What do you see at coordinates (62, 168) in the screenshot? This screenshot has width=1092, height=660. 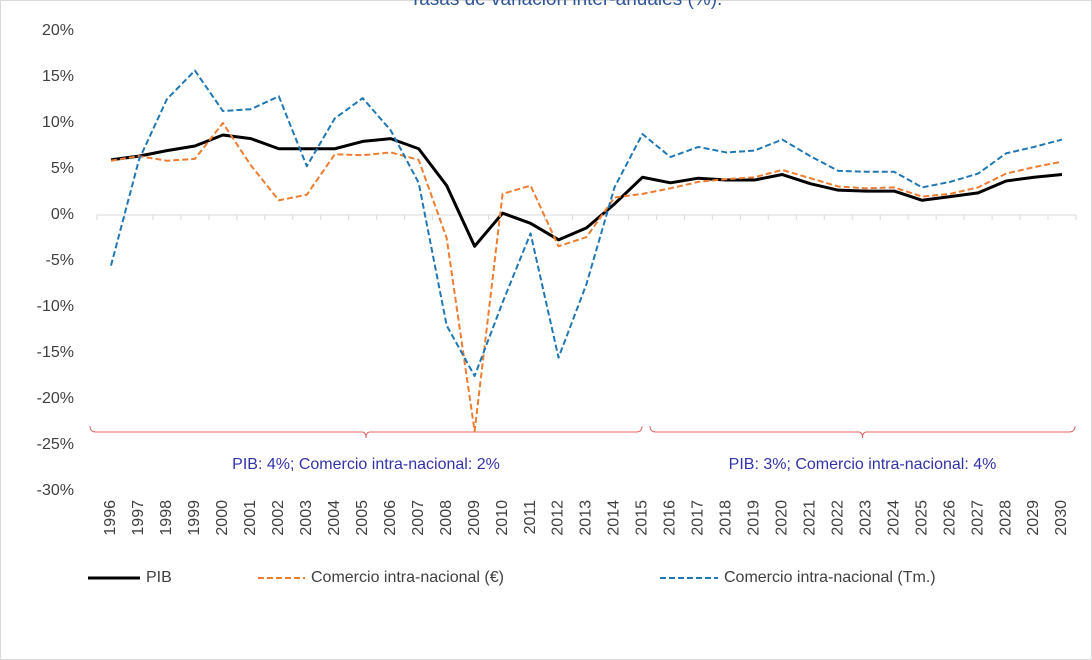 I see `y-tick-label: 5%` at bounding box center [62, 168].